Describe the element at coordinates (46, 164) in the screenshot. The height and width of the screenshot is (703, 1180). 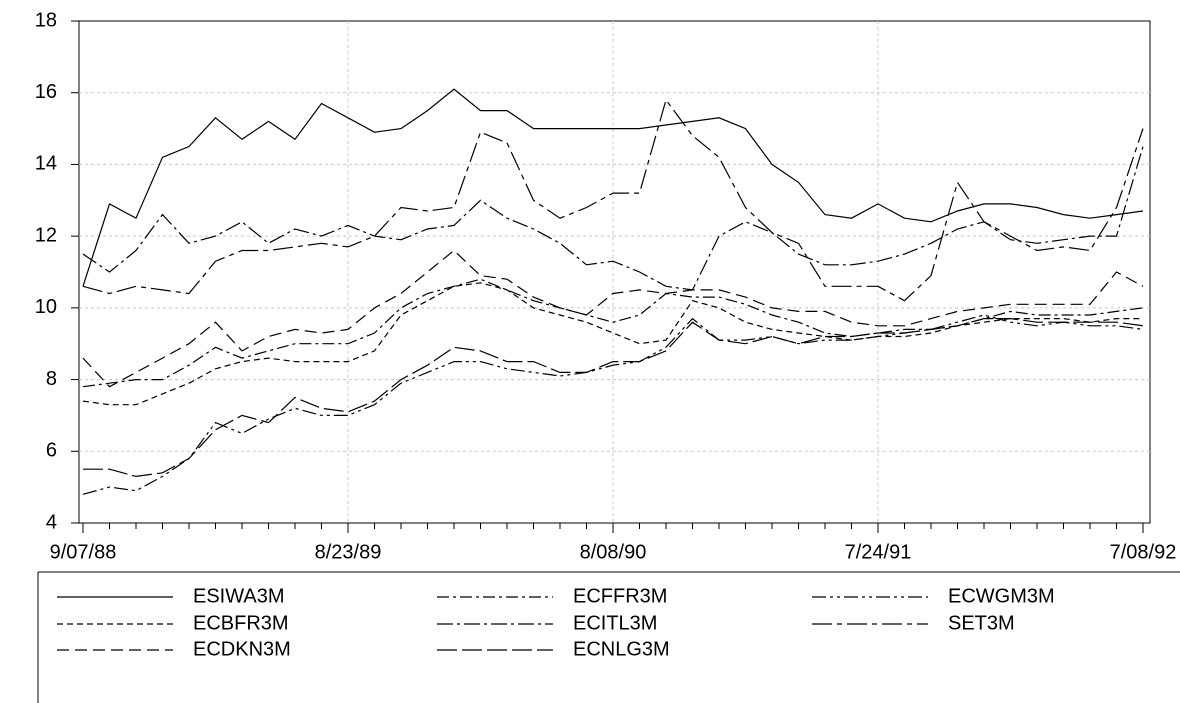
I see `y-tick-label: 14` at that location.